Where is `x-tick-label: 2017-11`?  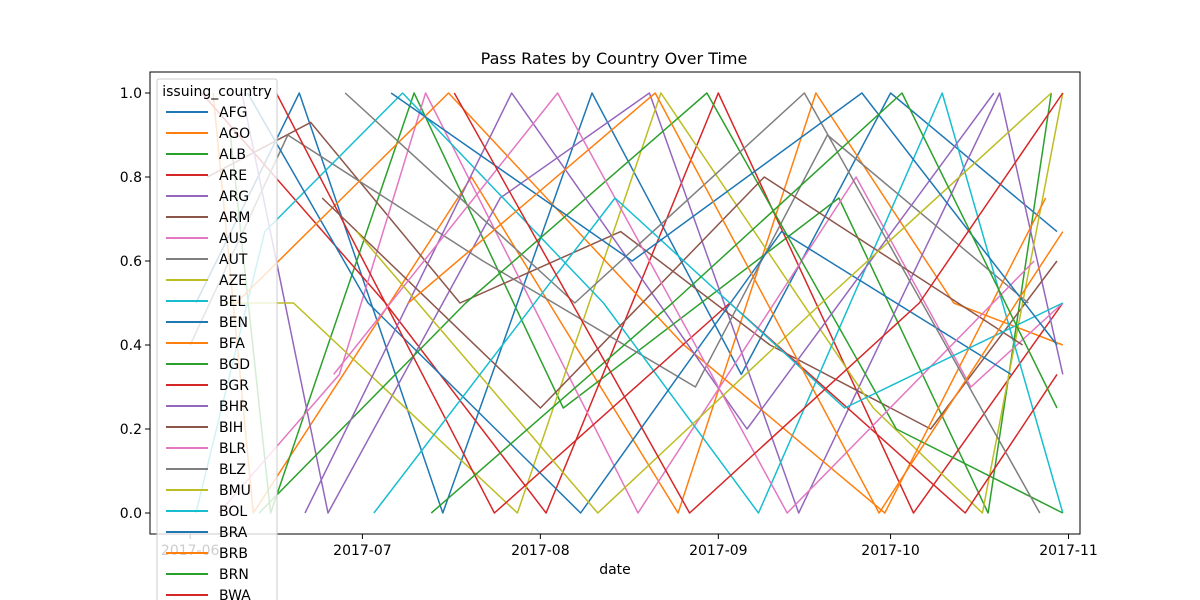 x-tick-label: 2017-11 is located at coordinates (1068, 551).